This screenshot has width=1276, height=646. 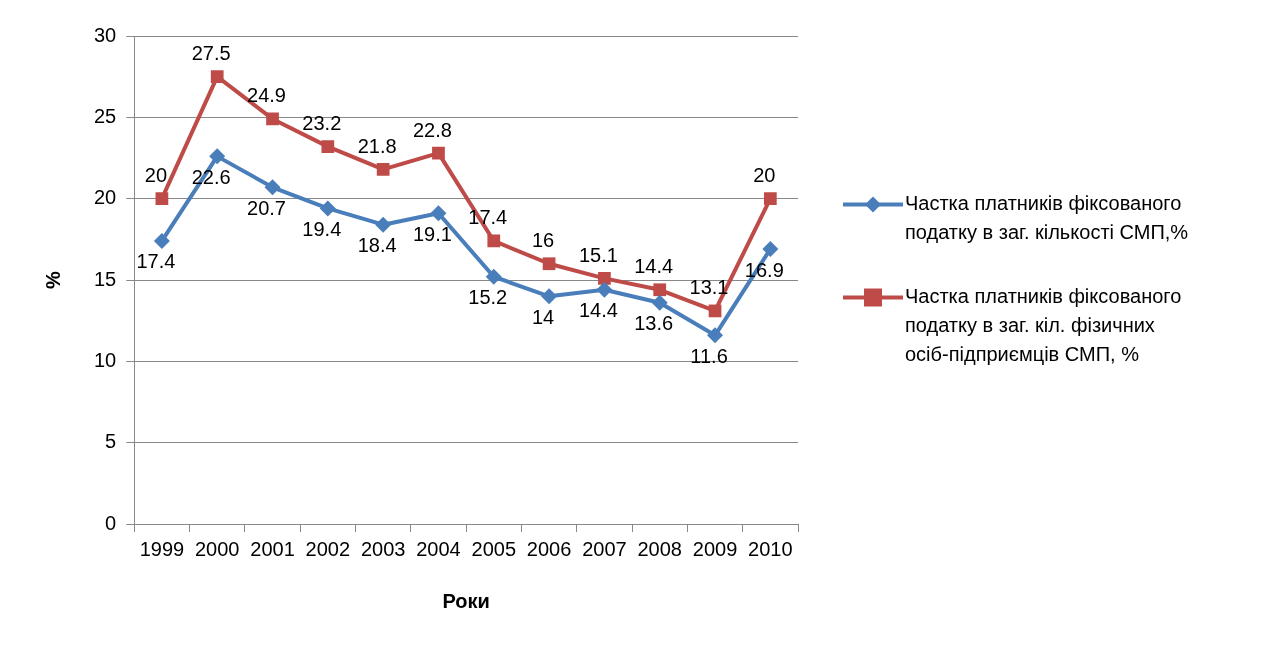 What do you see at coordinates (162, 548) in the screenshot?
I see `x-tick-label: 1999` at bounding box center [162, 548].